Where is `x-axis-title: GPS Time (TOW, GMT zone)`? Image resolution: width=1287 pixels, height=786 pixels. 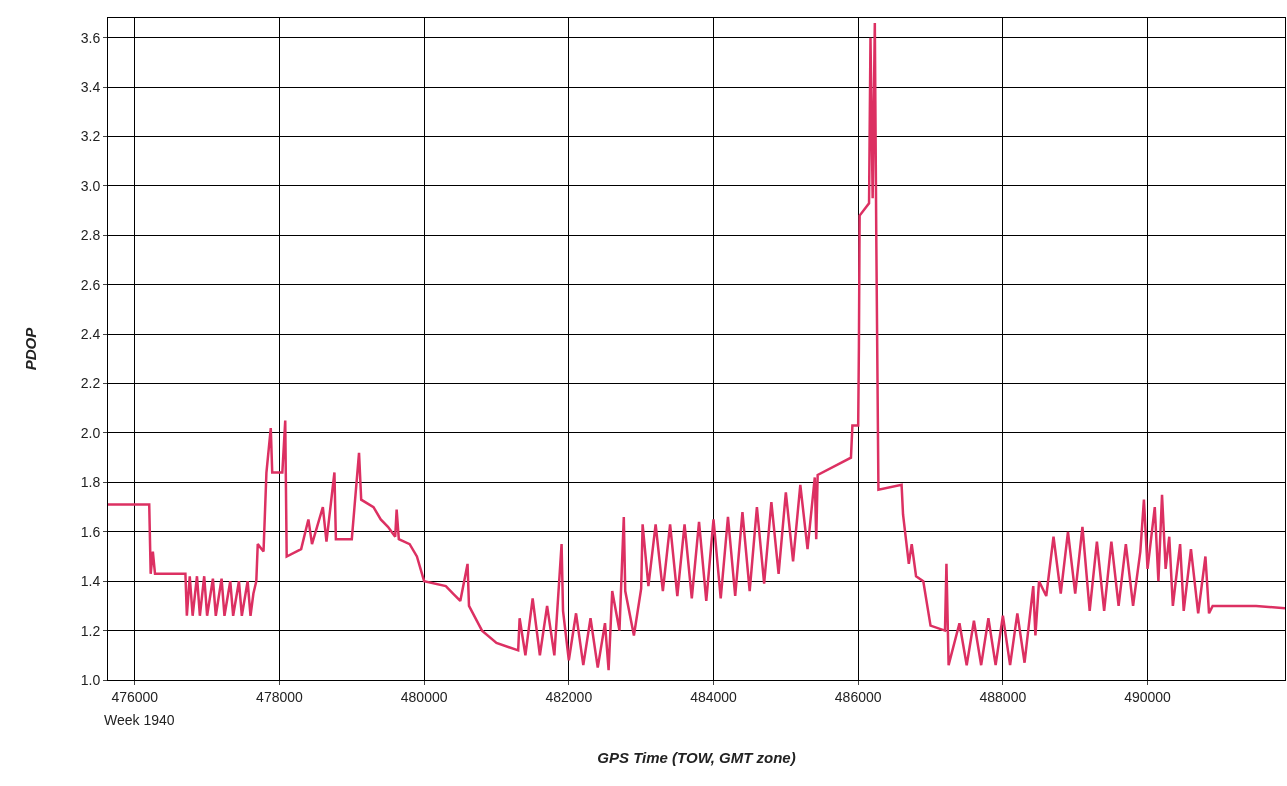
x-axis-title: GPS Time (TOW, GMT zone) is located at coordinates (696, 757).